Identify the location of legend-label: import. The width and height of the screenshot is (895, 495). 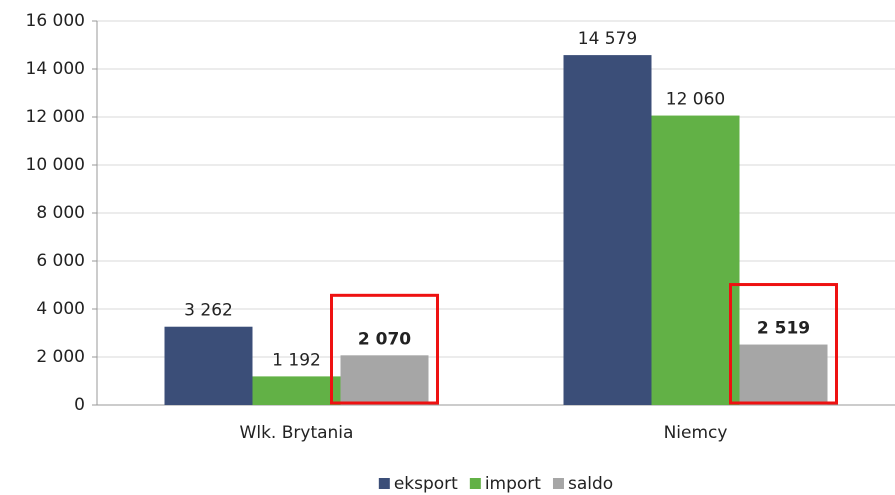
(513, 484).